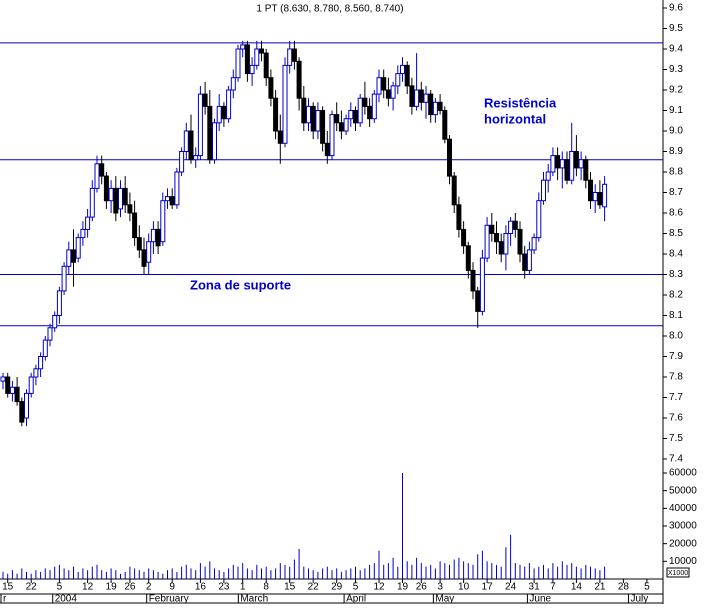  What do you see at coordinates (676, 110) in the screenshot?
I see `y-tick-label: 9.1` at bounding box center [676, 110].